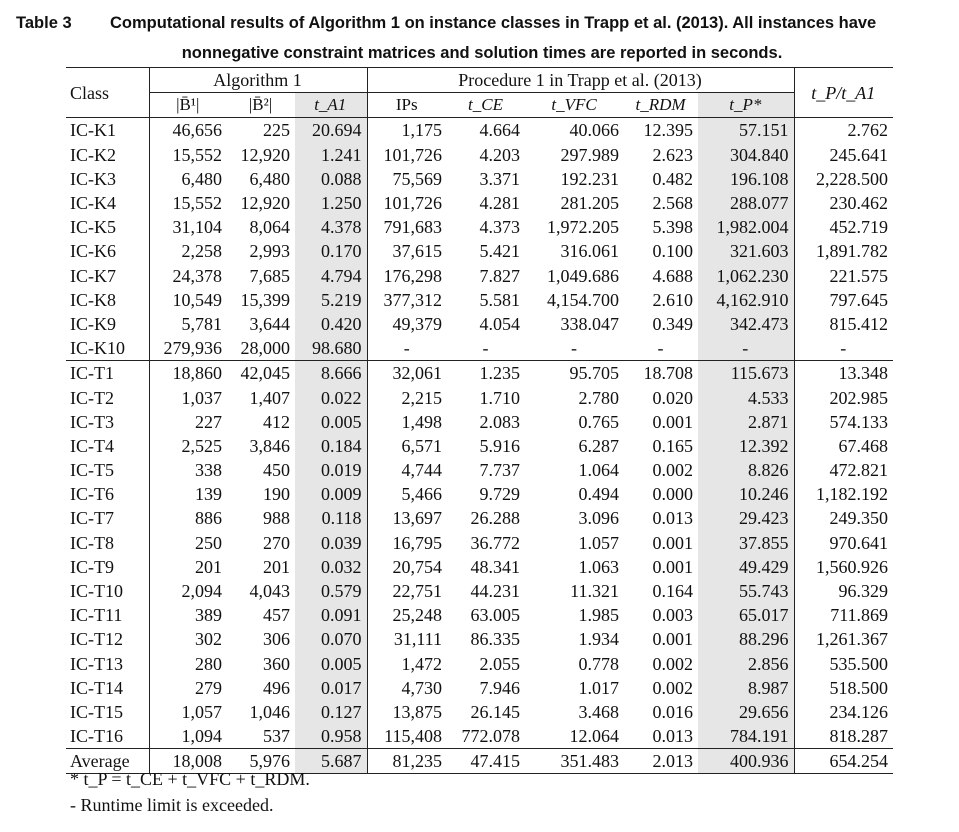 This screenshot has width=959, height=832. I want to click on cell-ratio: 234.126, so click(859, 711).